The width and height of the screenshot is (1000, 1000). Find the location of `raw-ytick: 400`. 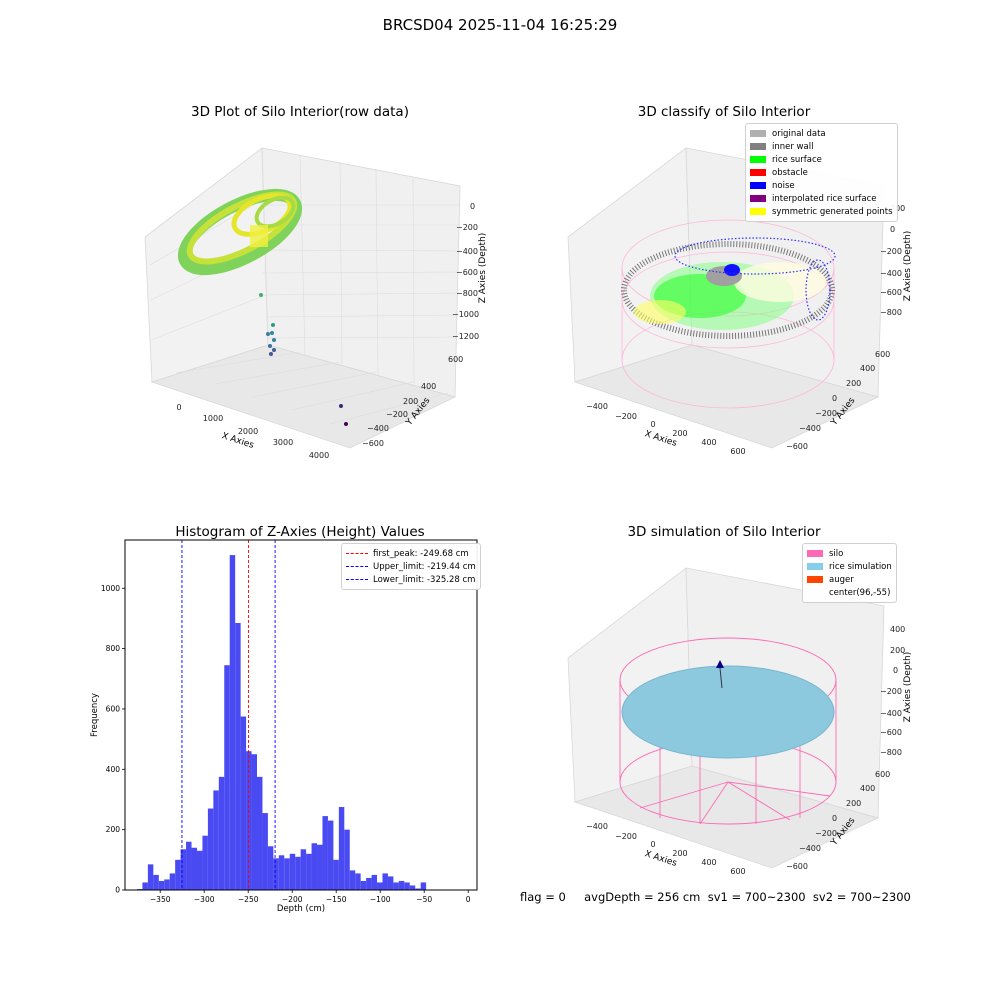

raw-ytick: 400 is located at coordinates (428, 386).